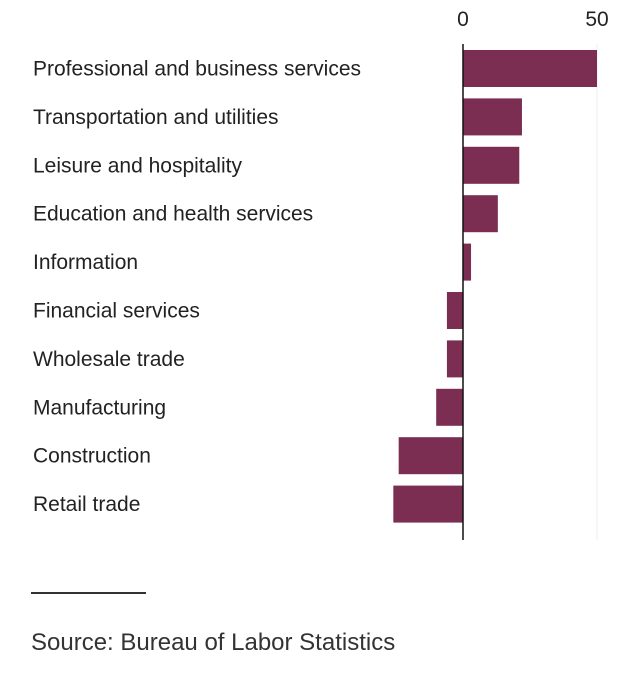  I want to click on x-tick-label: 0, so click(463, 19).